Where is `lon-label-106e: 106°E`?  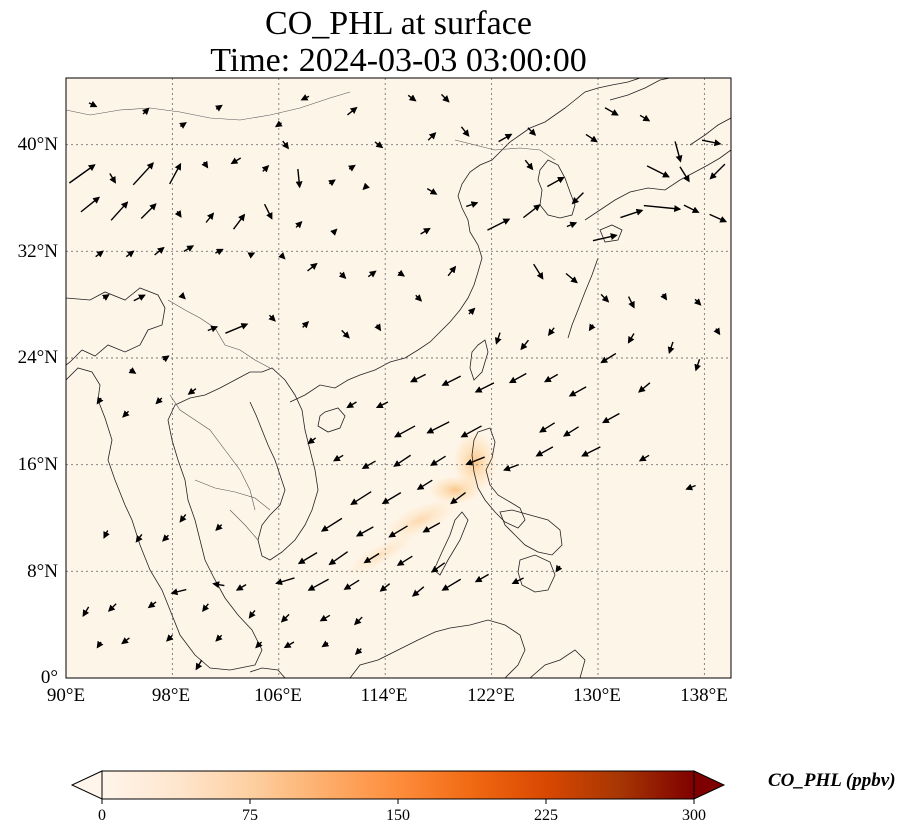 lon-label-106e: 106°E is located at coordinates (278, 695).